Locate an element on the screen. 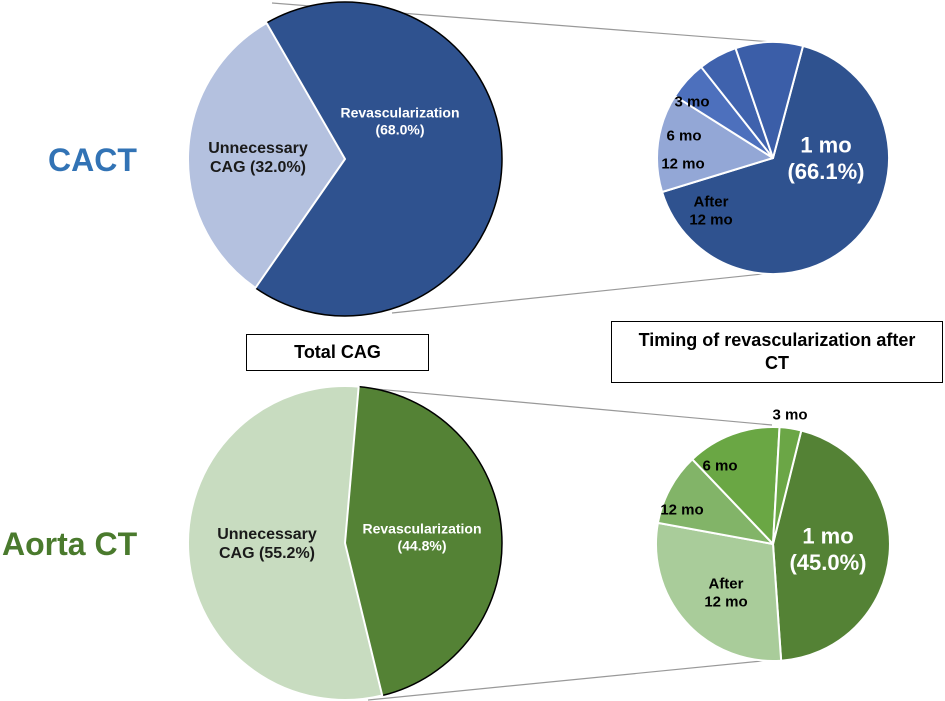  pie-slice-aorta-total-revascularization is located at coordinates (423, 541).